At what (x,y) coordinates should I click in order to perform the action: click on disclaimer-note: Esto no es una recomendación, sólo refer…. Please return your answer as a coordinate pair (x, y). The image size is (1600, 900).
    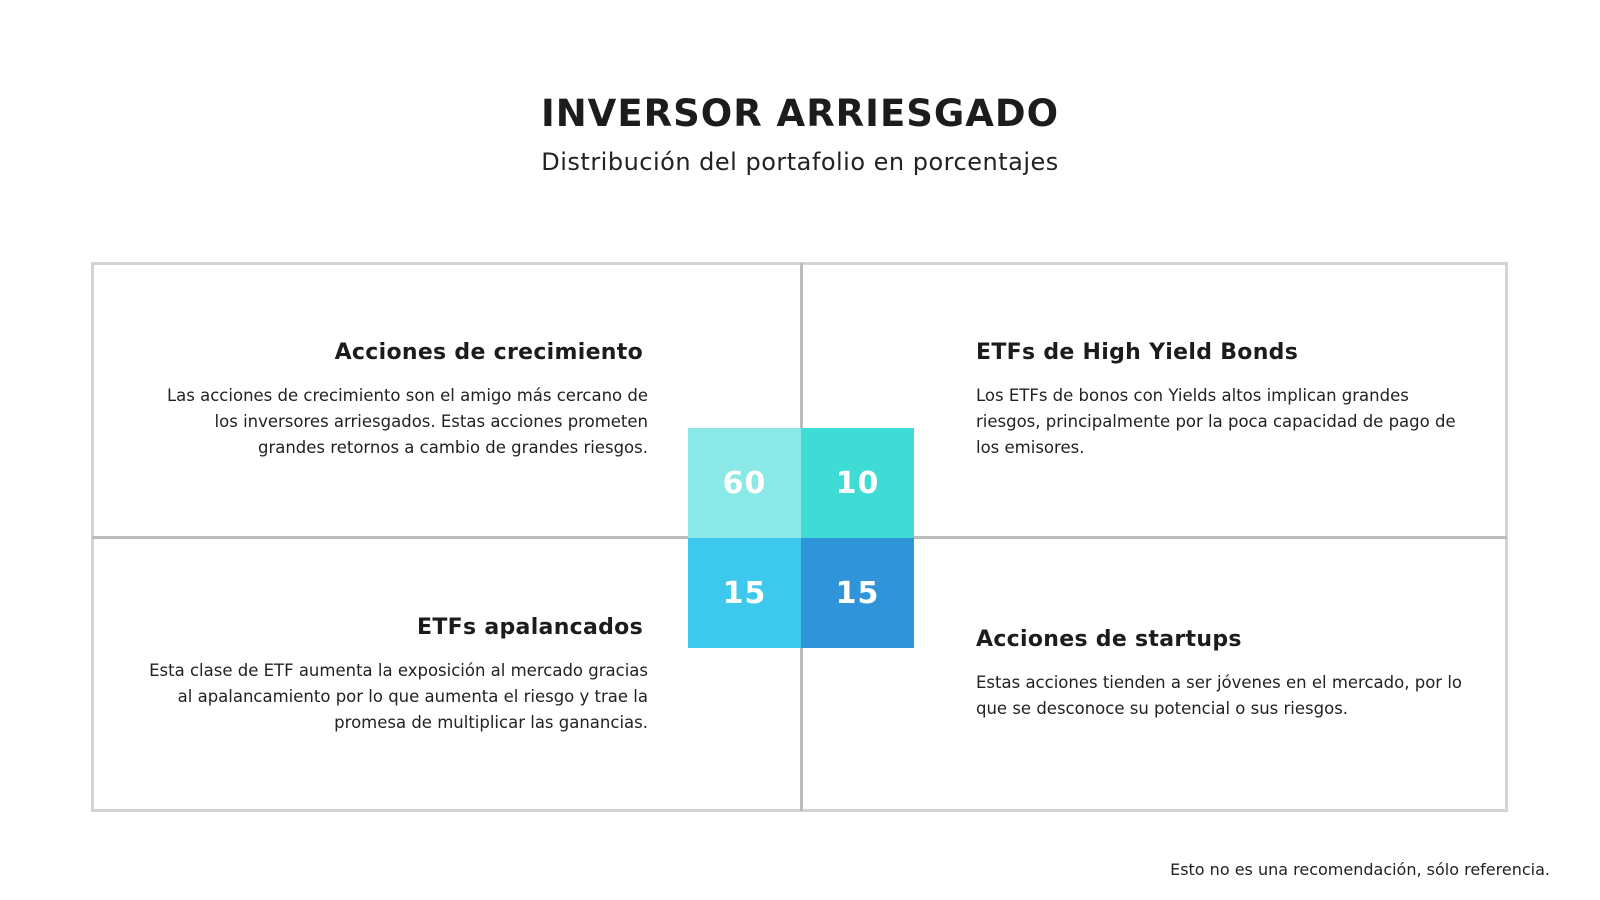
    Looking at the image, I should click on (1360, 869).